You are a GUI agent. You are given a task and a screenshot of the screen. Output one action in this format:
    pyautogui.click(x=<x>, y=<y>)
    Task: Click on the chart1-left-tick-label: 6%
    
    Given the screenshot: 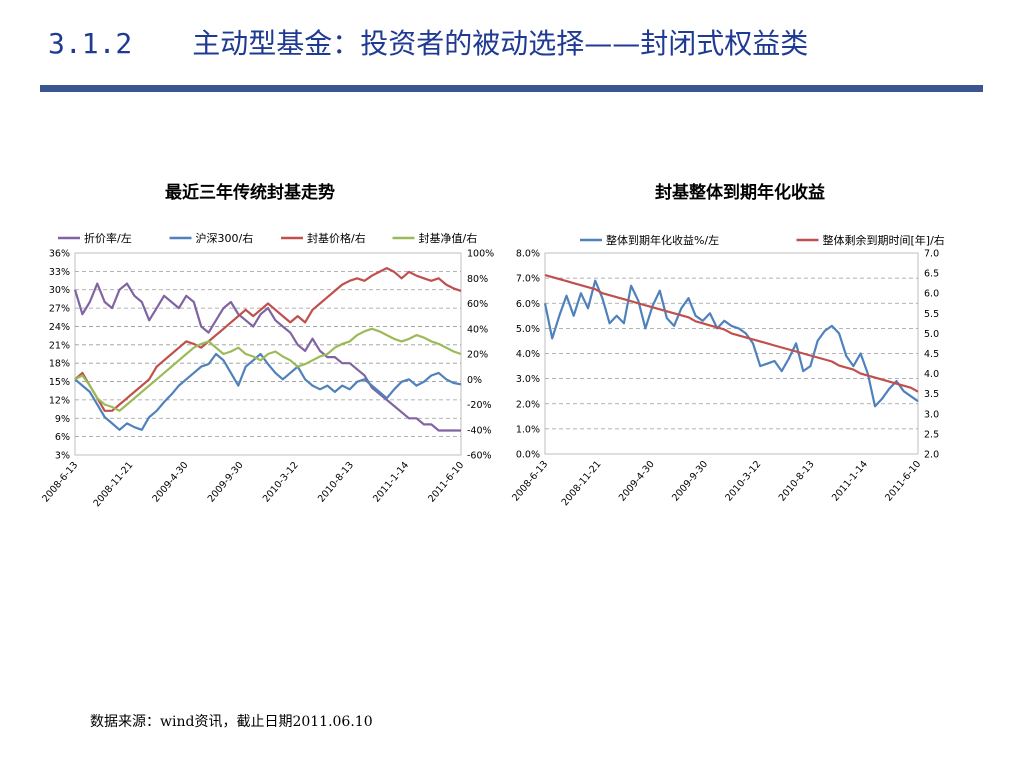 What is the action you would take?
    pyautogui.click(x=62, y=437)
    